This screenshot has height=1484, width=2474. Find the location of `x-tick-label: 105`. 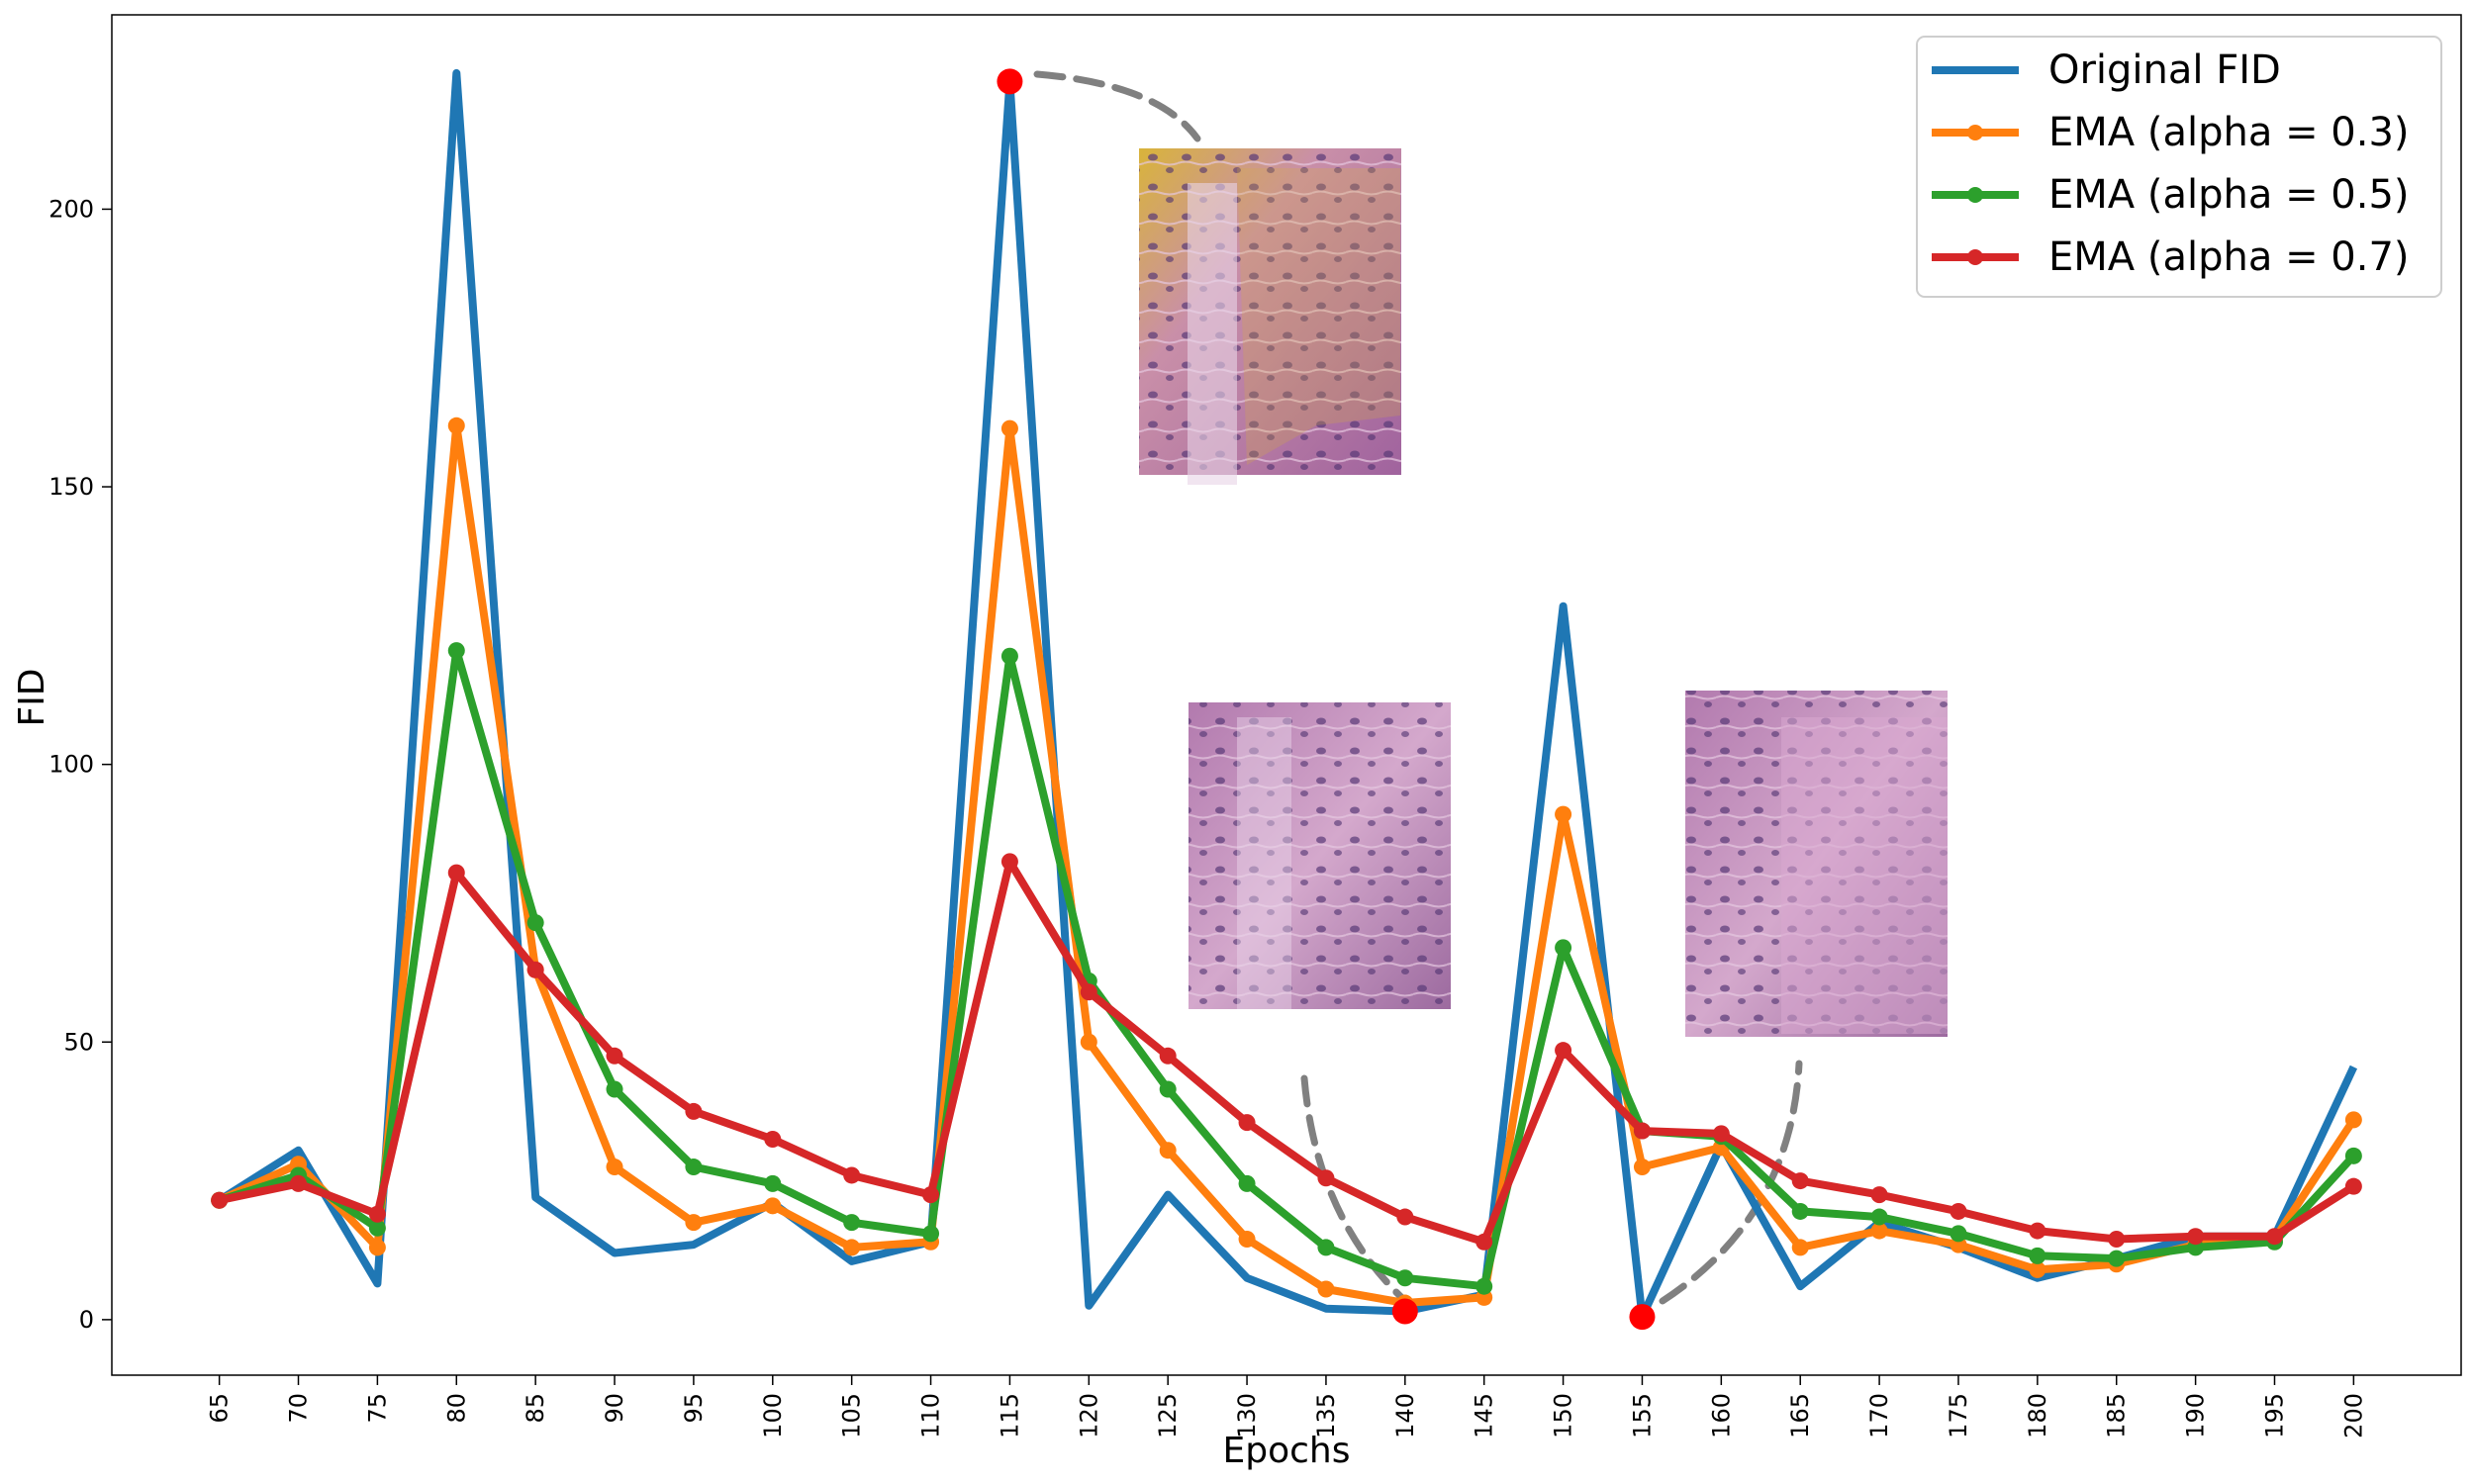

x-tick-label: 105 is located at coordinates (852, 1415).